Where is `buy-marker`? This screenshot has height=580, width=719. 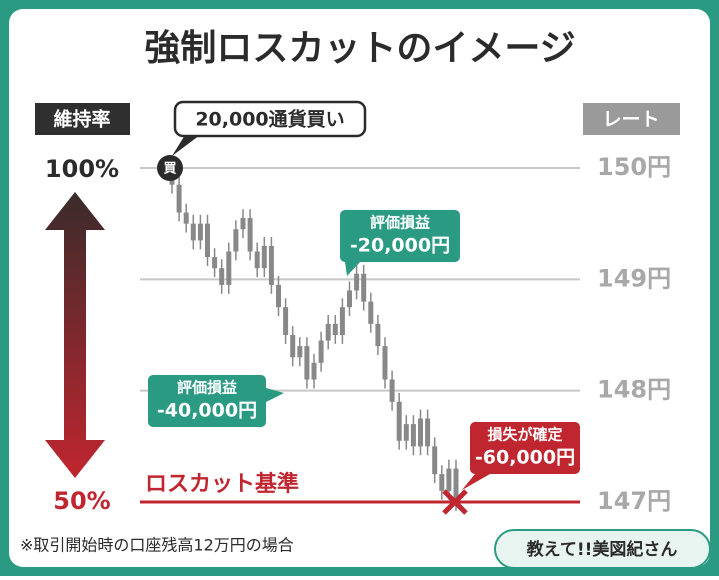
buy-marker is located at coordinates (170, 168).